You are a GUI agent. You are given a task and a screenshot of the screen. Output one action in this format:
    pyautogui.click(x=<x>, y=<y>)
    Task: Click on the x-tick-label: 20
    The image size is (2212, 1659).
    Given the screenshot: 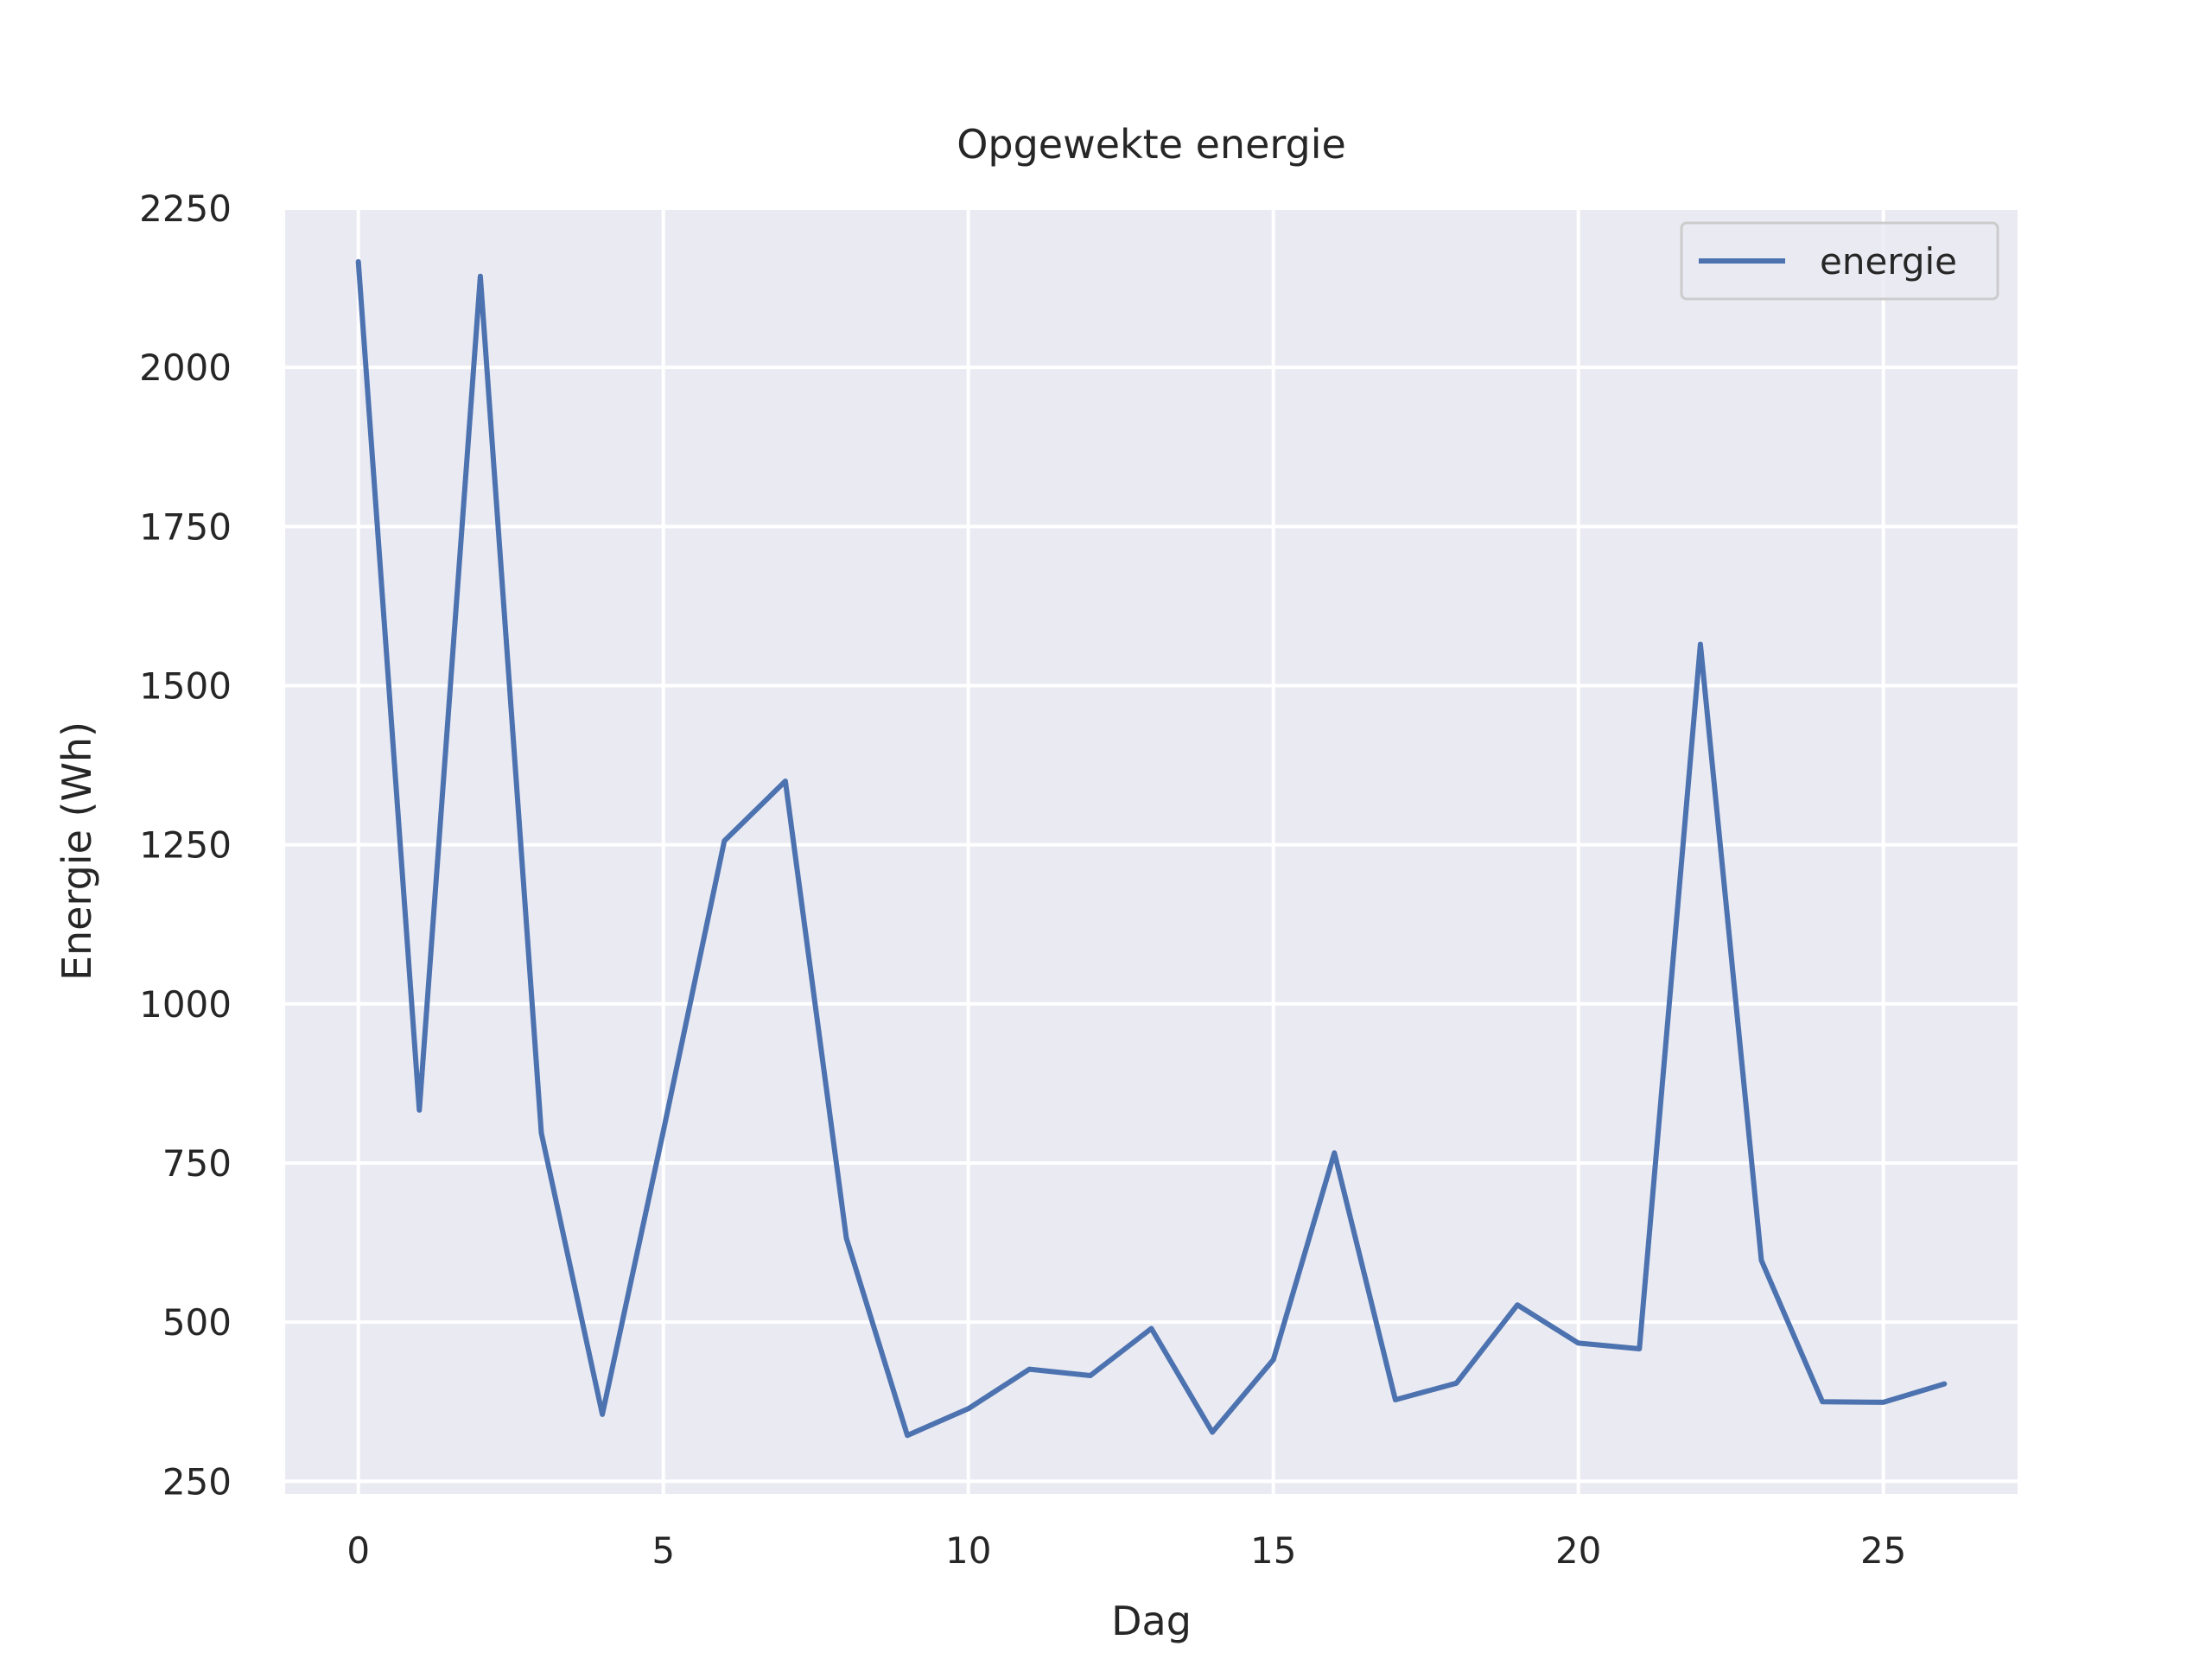 What is the action you would take?
    pyautogui.click(x=1578, y=1550)
    